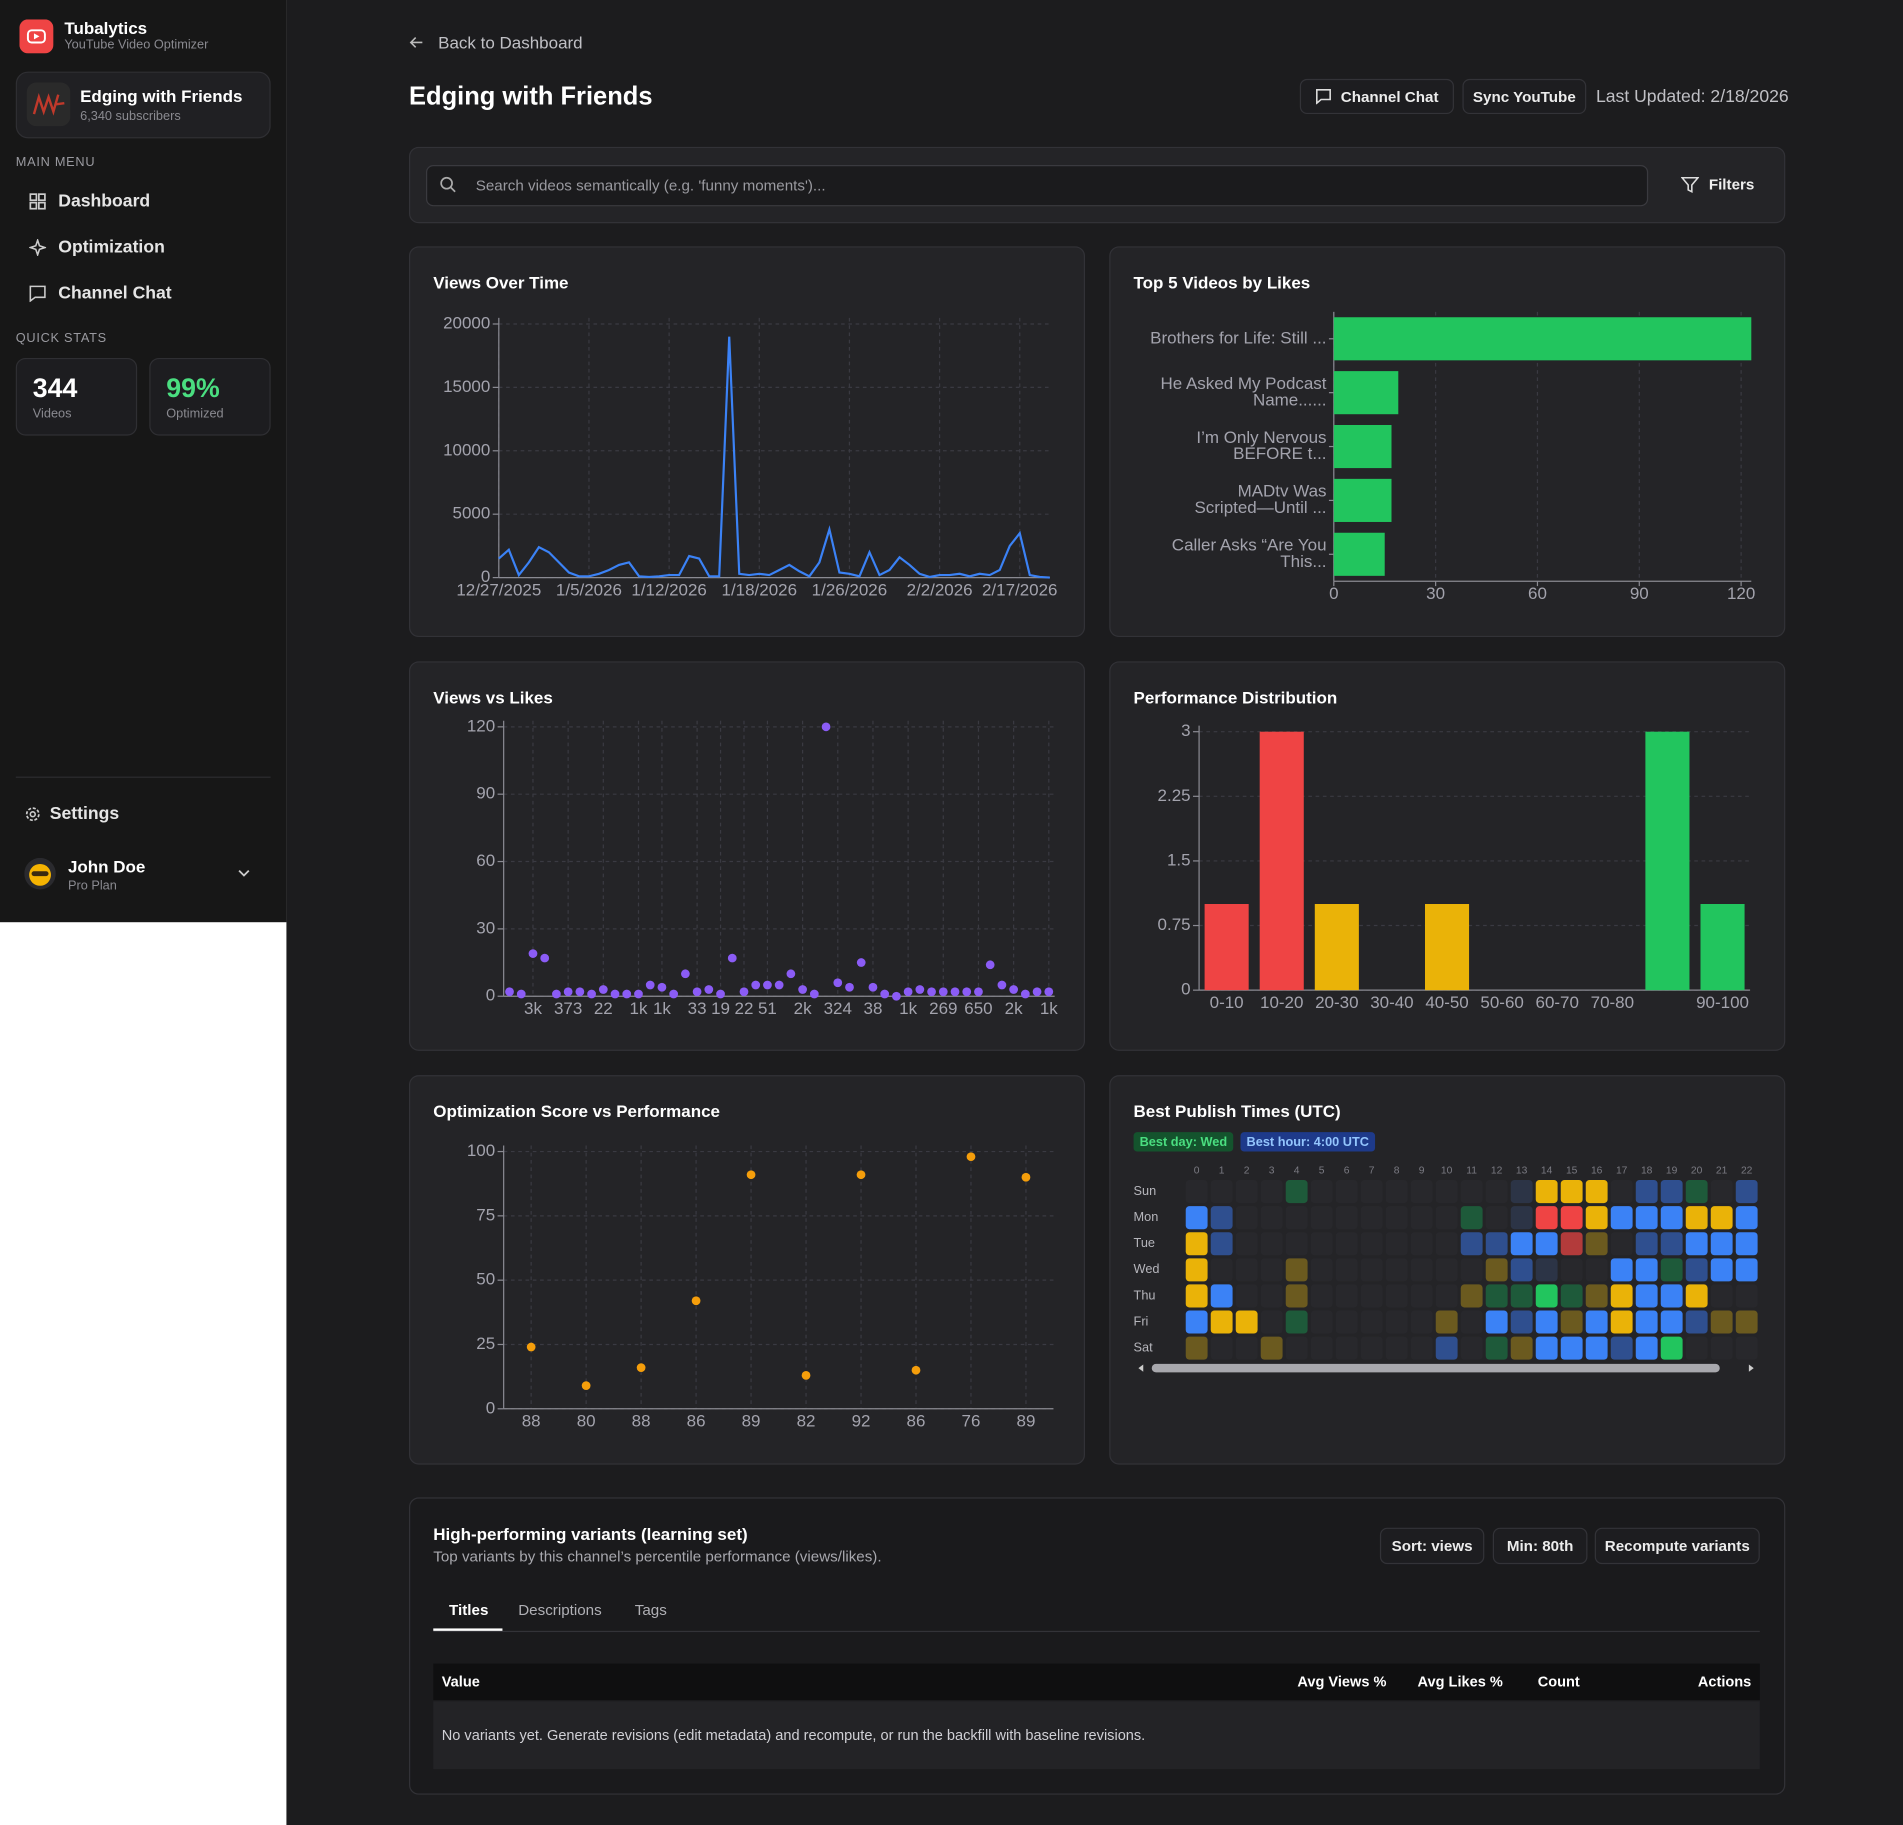 The image size is (1903, 1825). Describe the element at coordinates (1096, 1682) in the screenshot. I see `table-header` at that location.